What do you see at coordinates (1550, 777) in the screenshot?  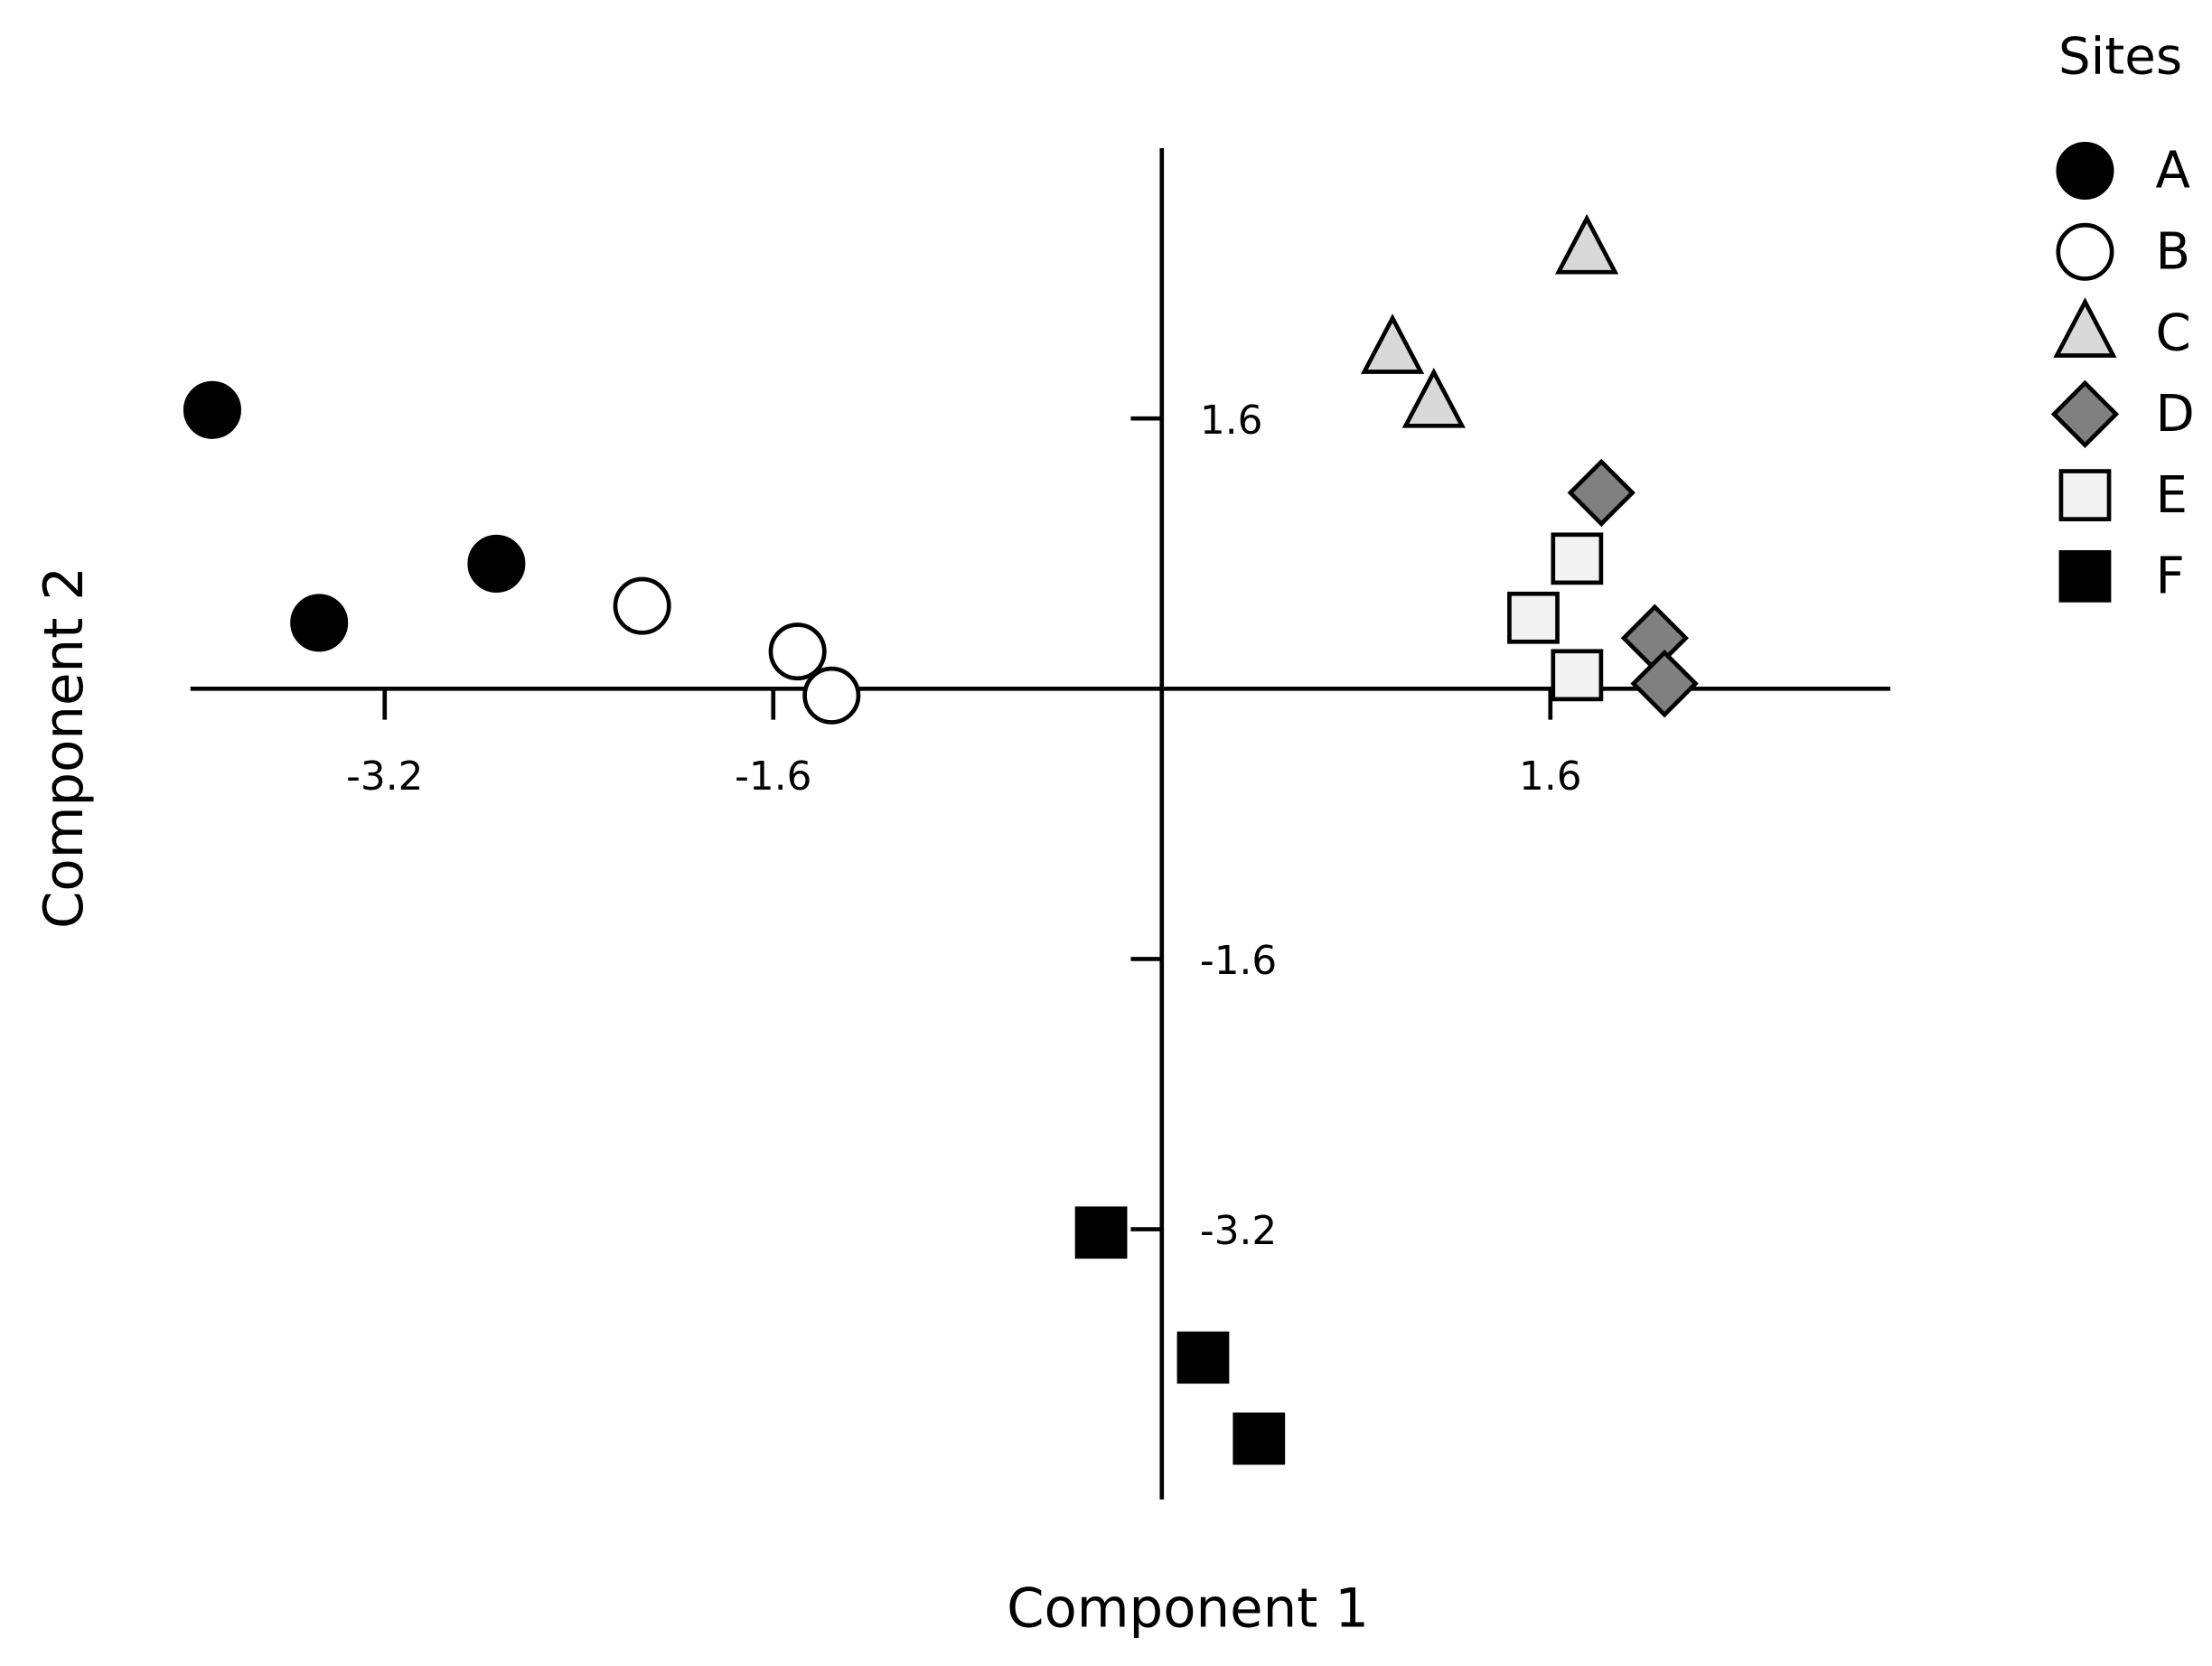 I see `x-tick-label: 1.6` at bounding box center [1550, 777].